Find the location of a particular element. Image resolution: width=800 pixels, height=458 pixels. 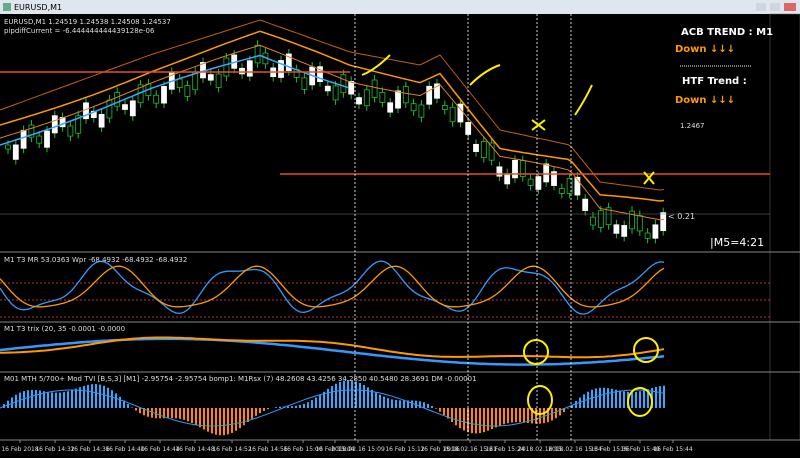

htf-value: Down ↓↓↓ is located at coordinates (705, 100).